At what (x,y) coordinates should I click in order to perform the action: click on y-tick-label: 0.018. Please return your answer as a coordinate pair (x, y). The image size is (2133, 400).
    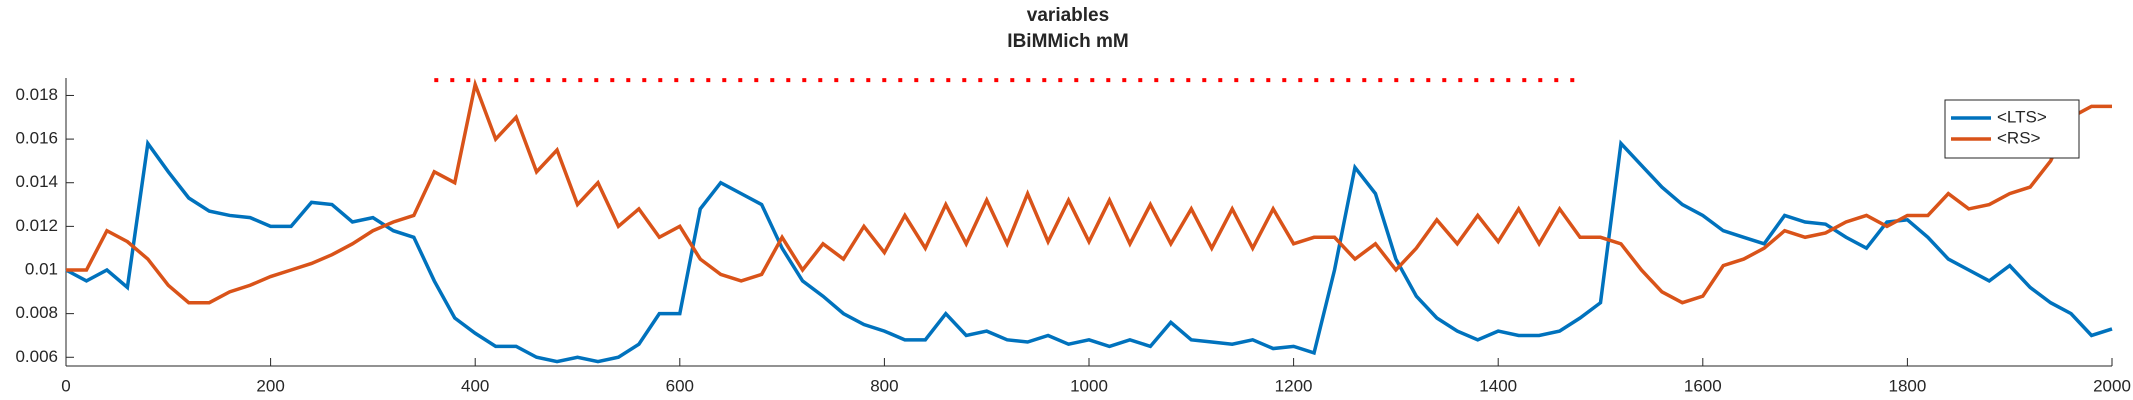
    Looking at the image, I should click on (36, 94).